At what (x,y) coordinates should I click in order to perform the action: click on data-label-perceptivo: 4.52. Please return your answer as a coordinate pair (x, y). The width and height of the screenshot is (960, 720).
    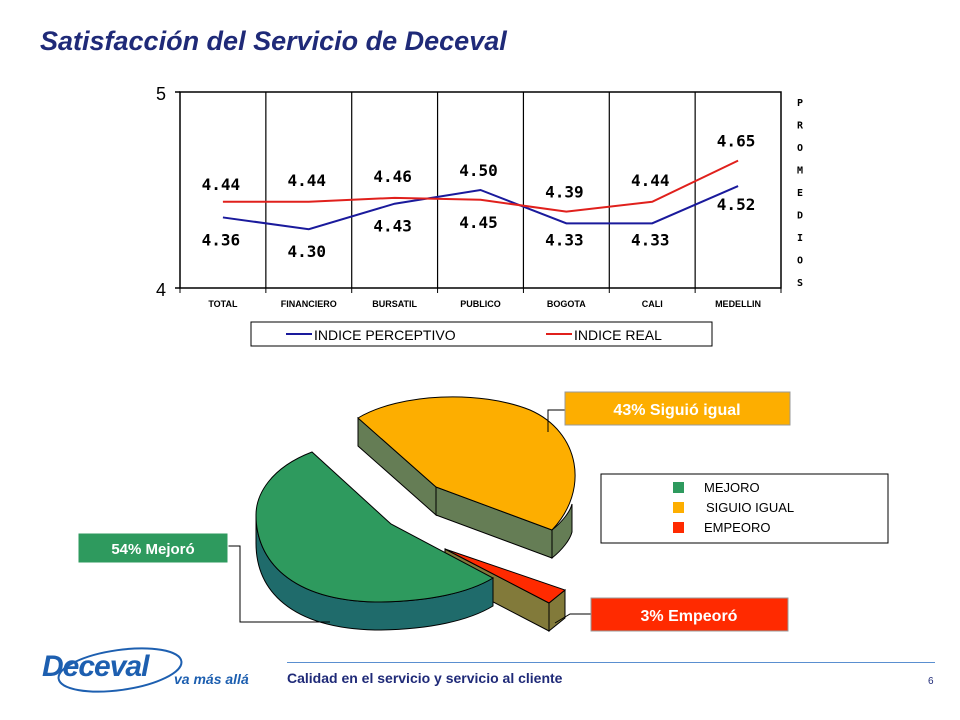
    Looking at the image, I should click on (736, 204).